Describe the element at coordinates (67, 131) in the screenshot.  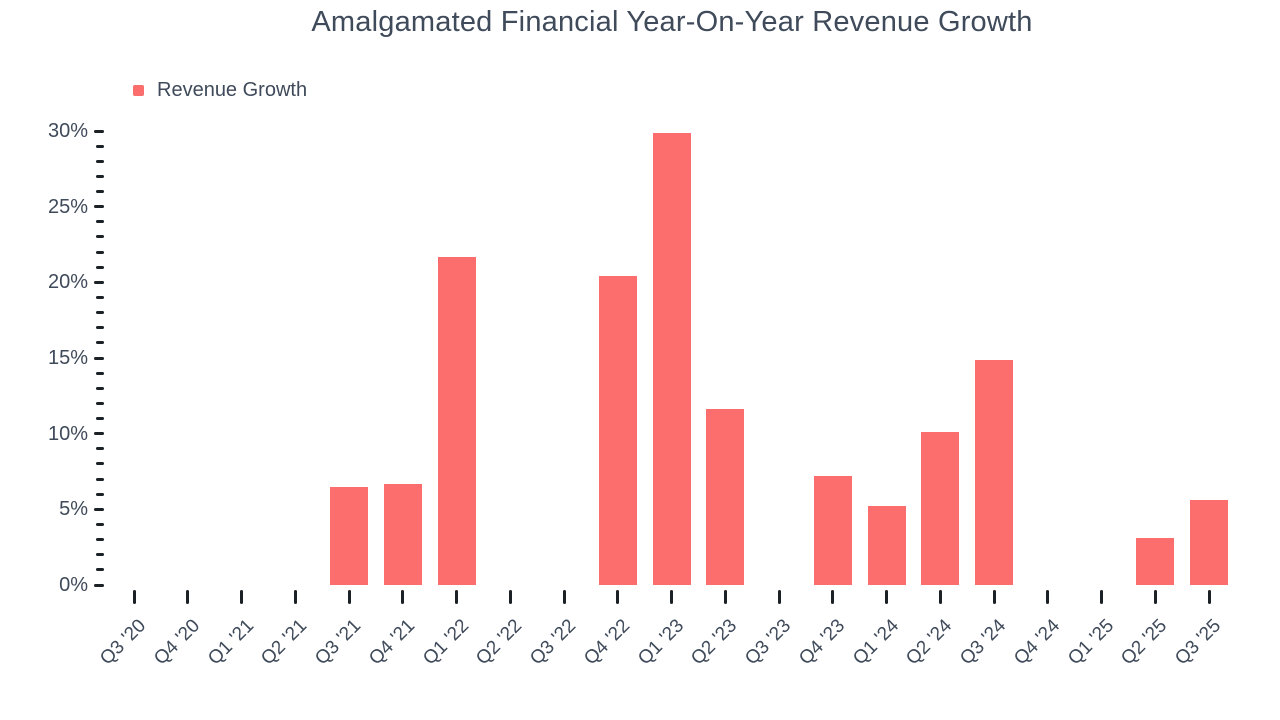
I see `y-axis-tick-label: 30%` at that location.